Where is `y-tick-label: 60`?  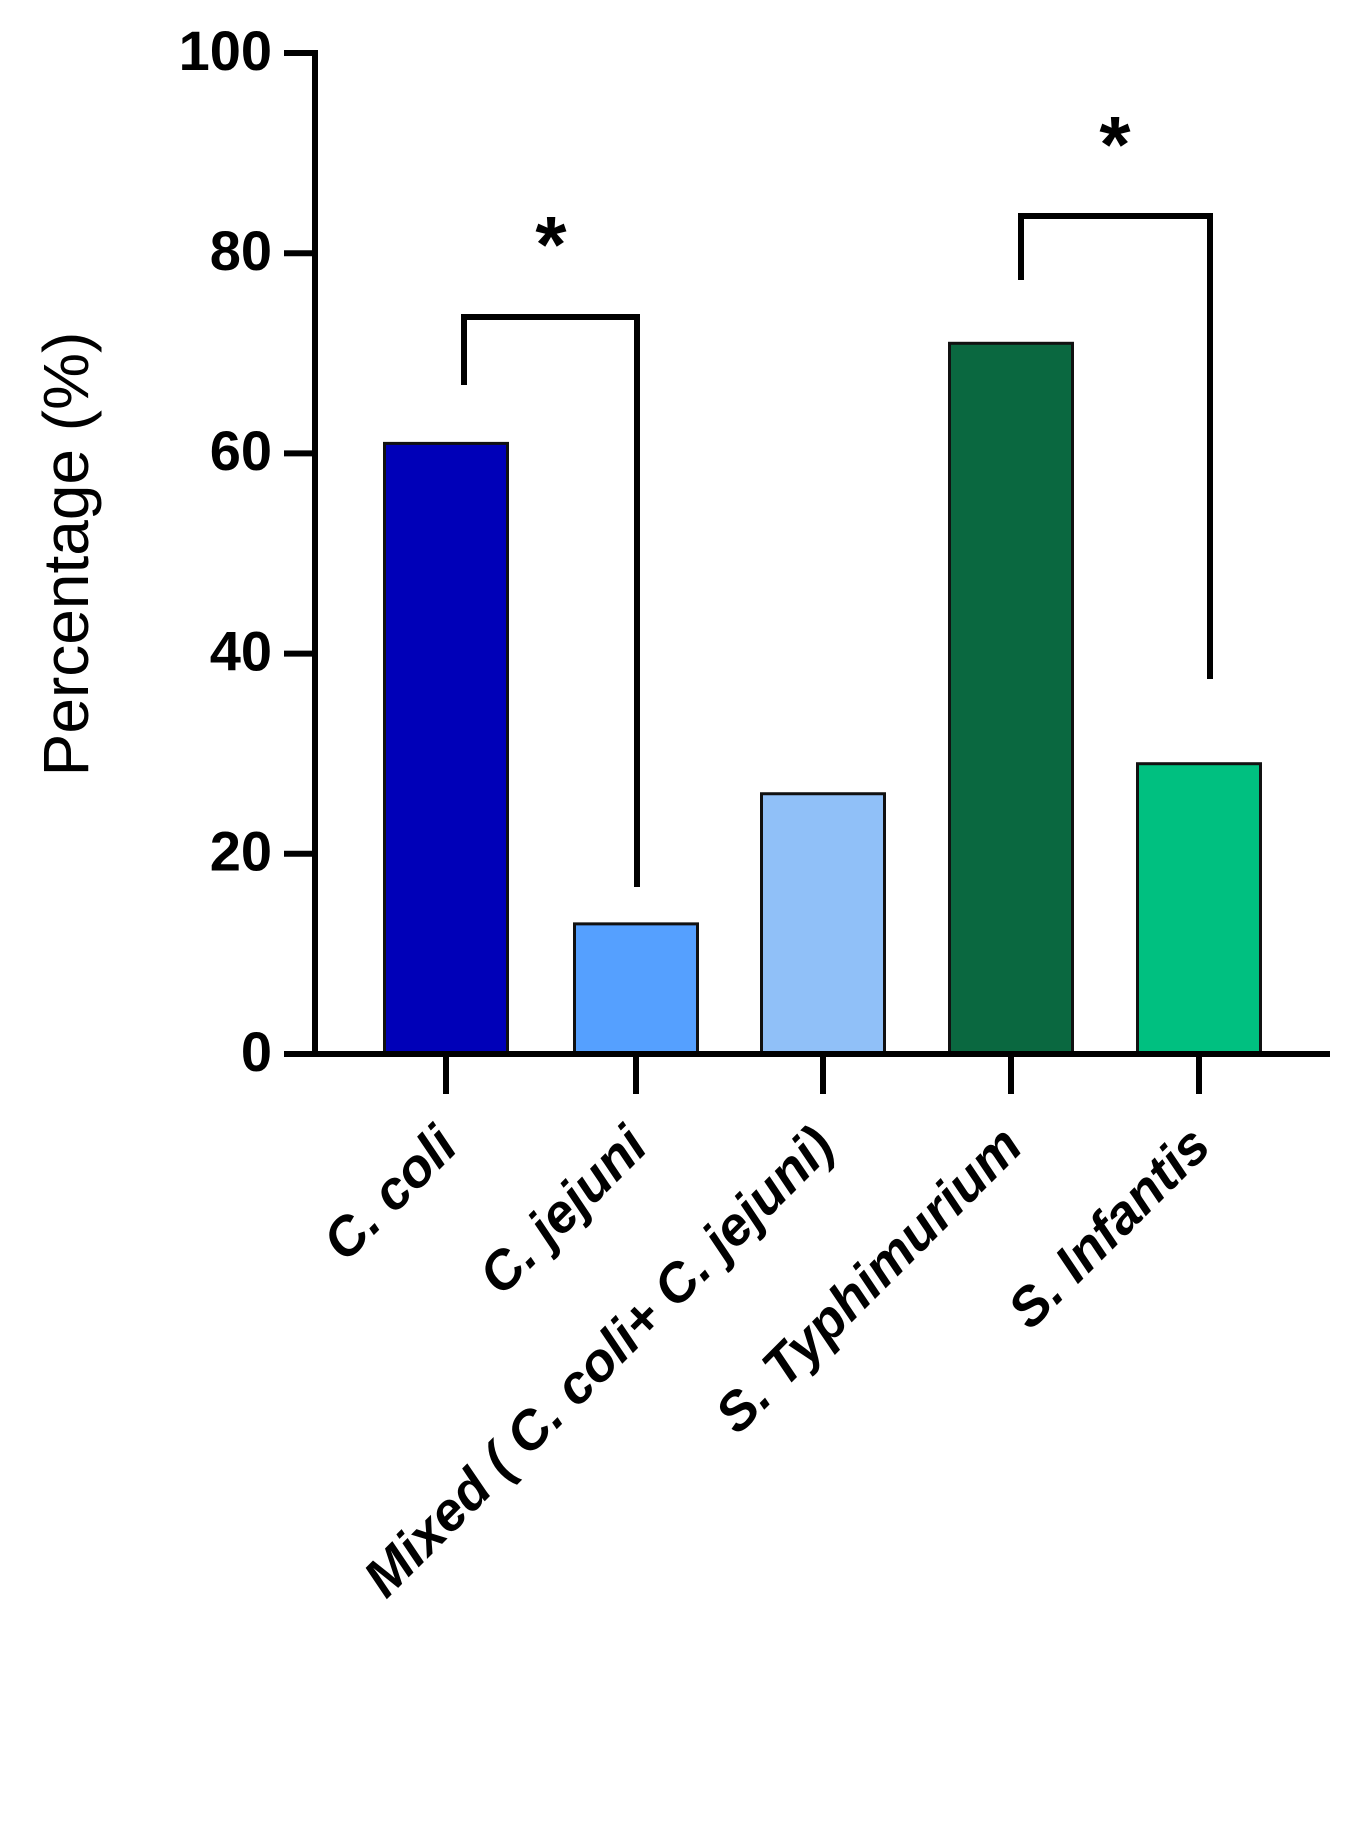
y-tick-label: 60 is located at coordinates (241, 450).